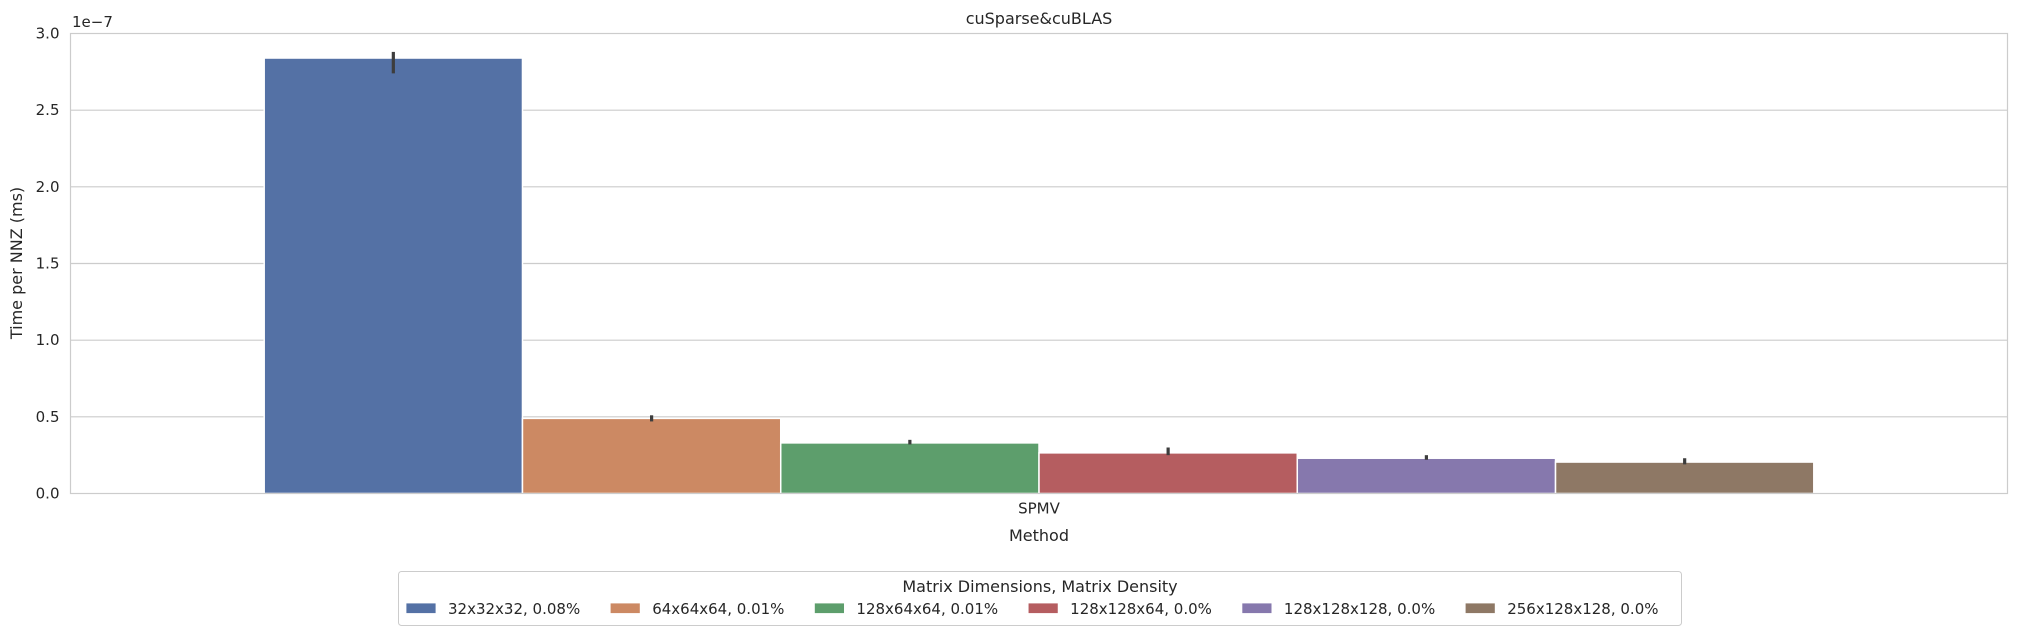 Image resolution: width=2018 pixels, height=635 pixels. Describe the element at coordinates (48, 110) in the screenshot. I see `y-tick-label: 2.5` at that location.